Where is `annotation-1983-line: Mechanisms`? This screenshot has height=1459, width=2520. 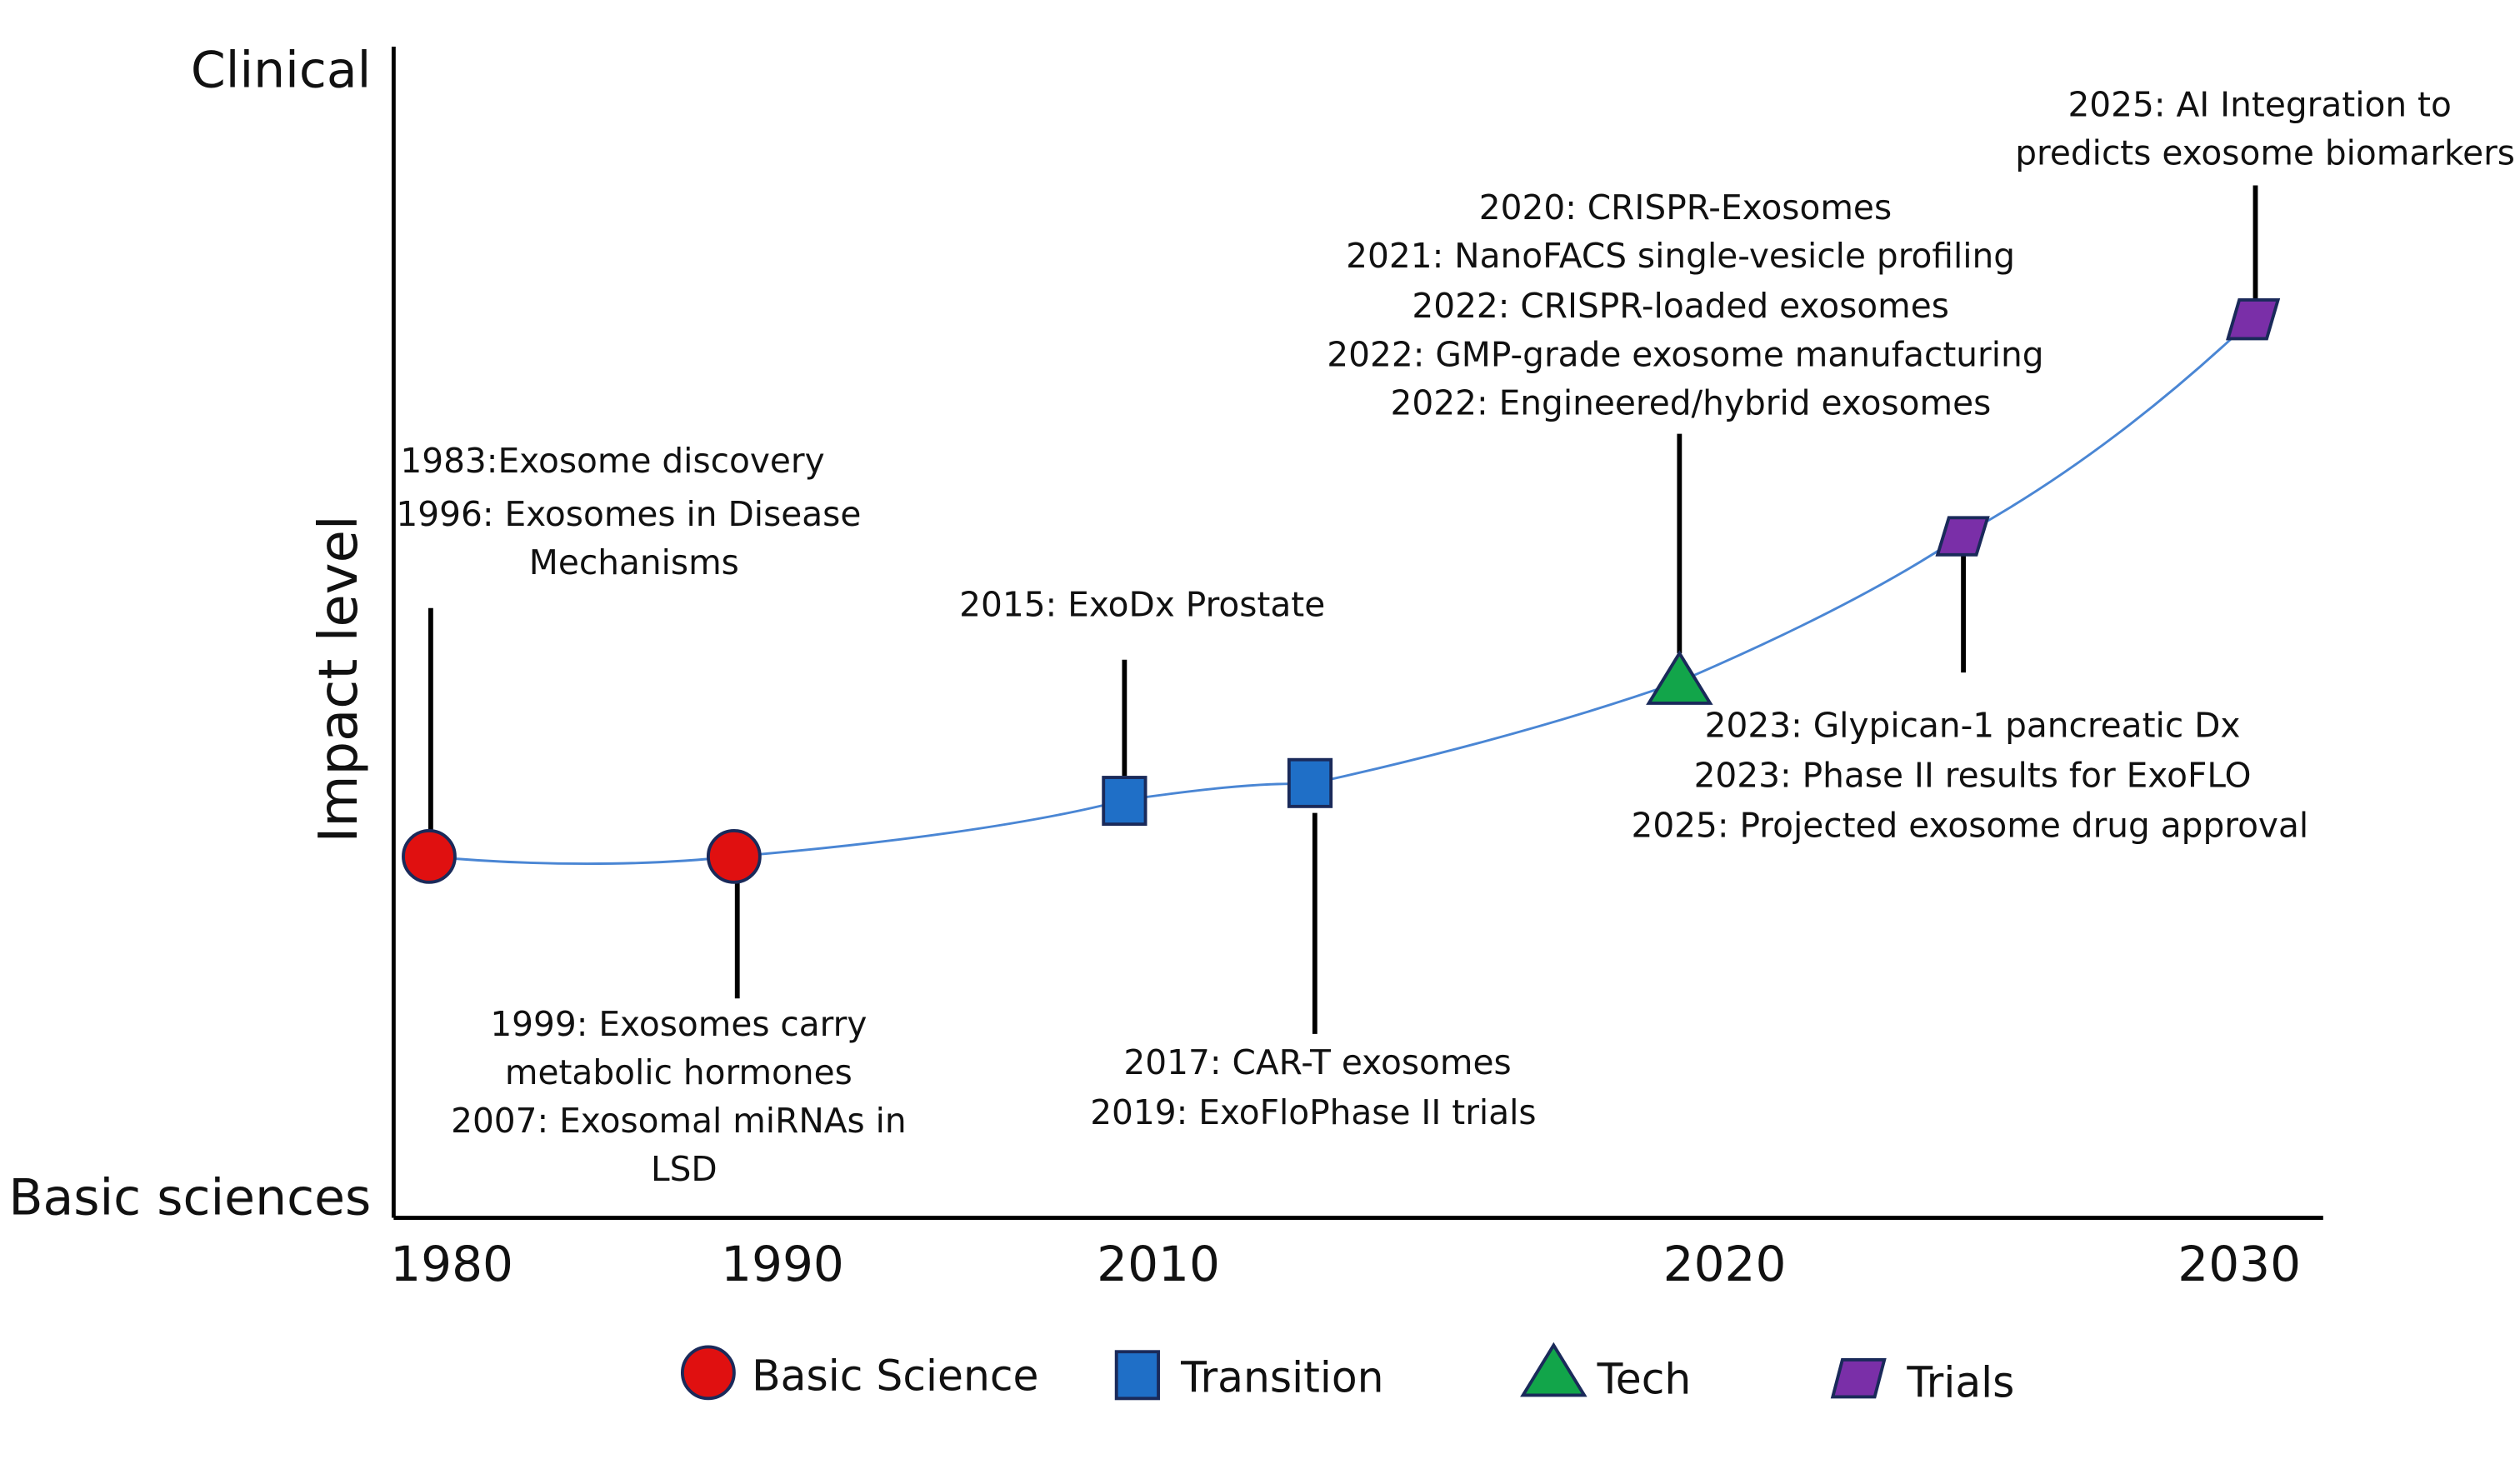 annotation-1983-line: Mechanisms is located at coordinates (634, 562).